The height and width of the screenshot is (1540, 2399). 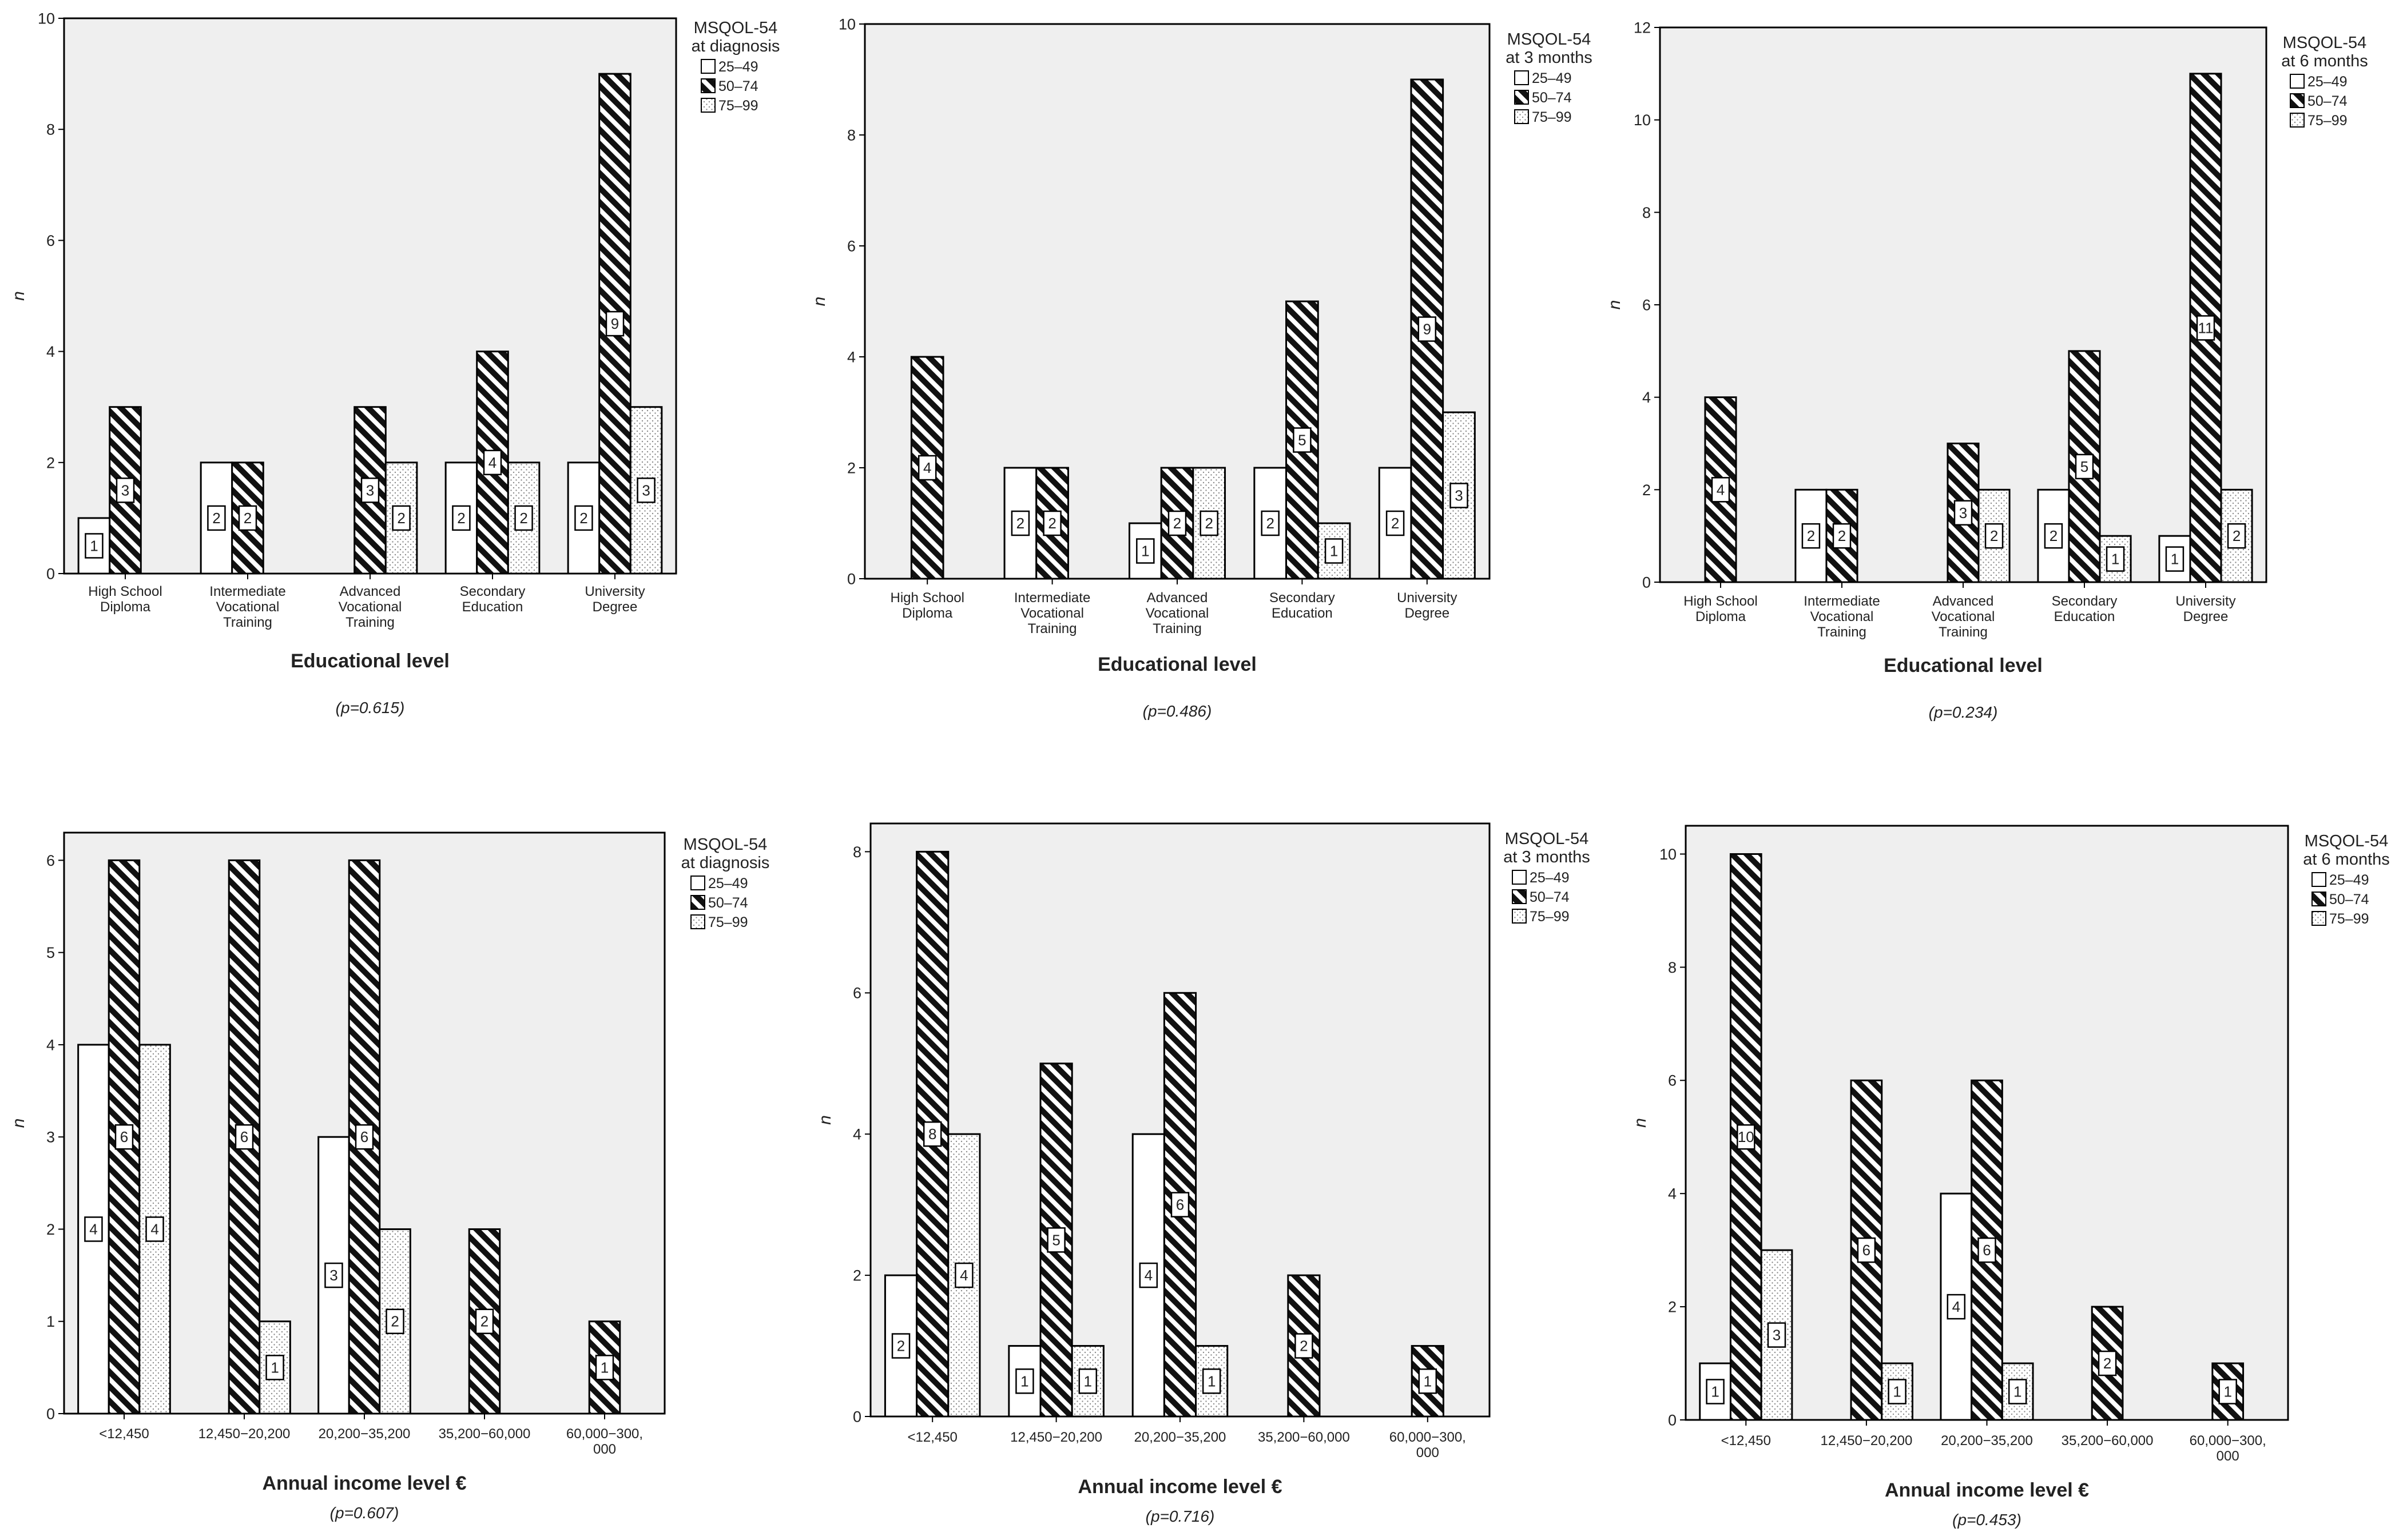 I want to click on x-category-label: Advanced, so click(x=1177, y=598).